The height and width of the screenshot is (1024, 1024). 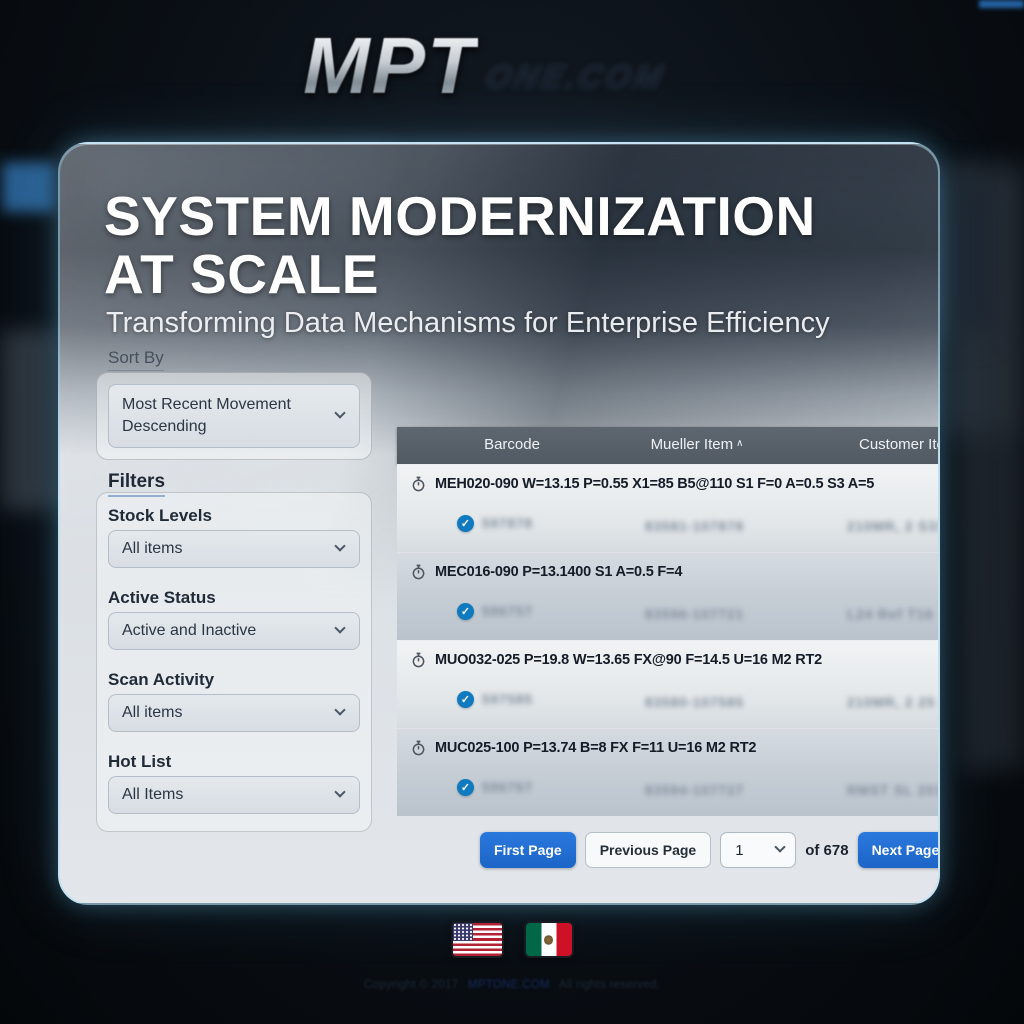 I want to click on stock-levels-value: All items, so click(x=152, y=548).